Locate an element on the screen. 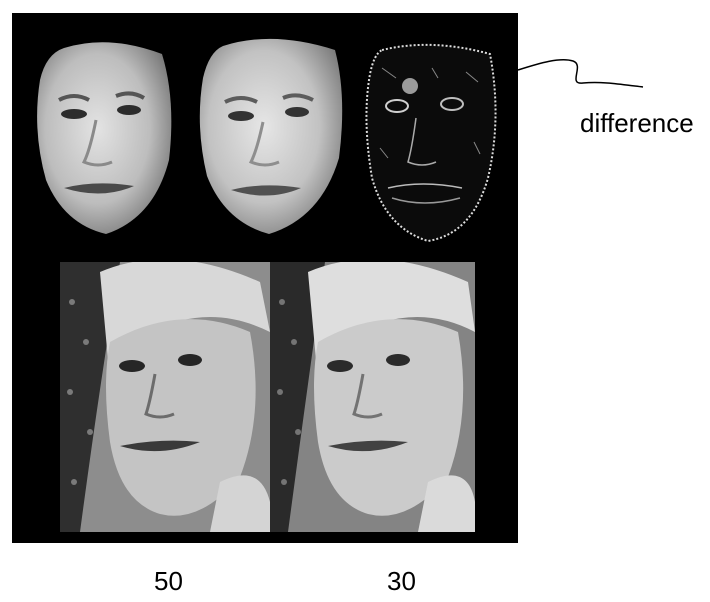  difference-map-image is located at coordinates (430, 140).